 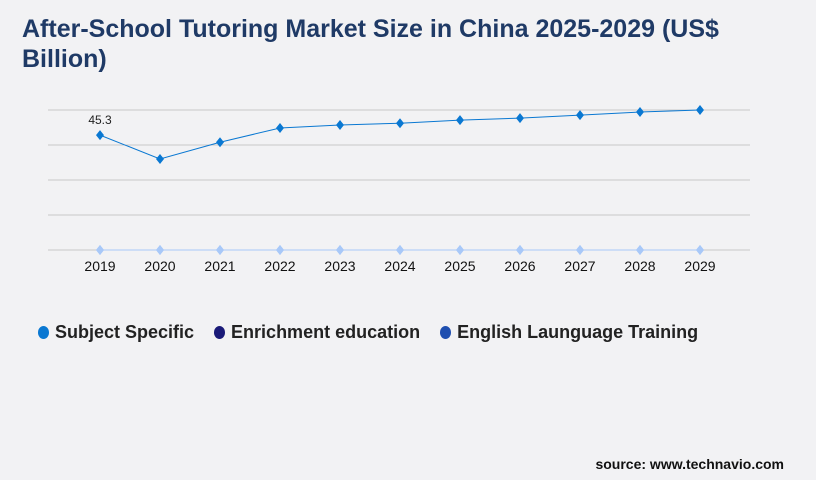 I want to click on x-tick-label: 2027, so click(x=579, y=266).